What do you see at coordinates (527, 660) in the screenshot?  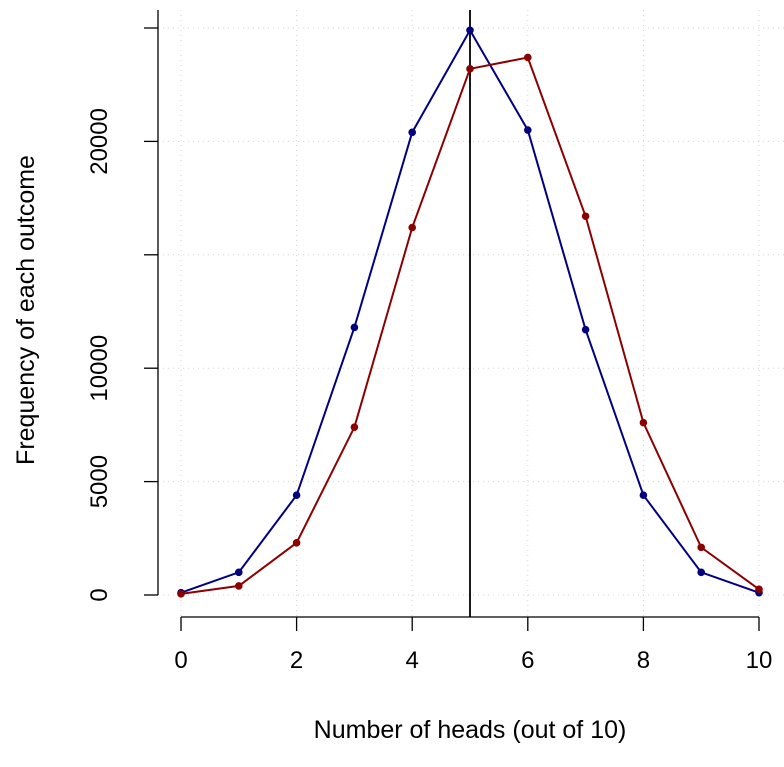 I see `x-tick-label: 6` at bounding box center [527, 660].